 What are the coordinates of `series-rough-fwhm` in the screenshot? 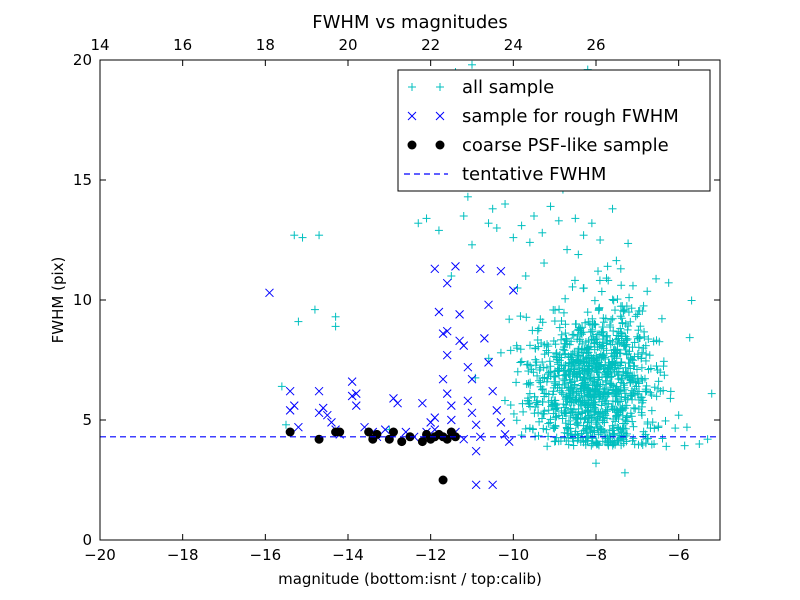 It's located at (391, 376).